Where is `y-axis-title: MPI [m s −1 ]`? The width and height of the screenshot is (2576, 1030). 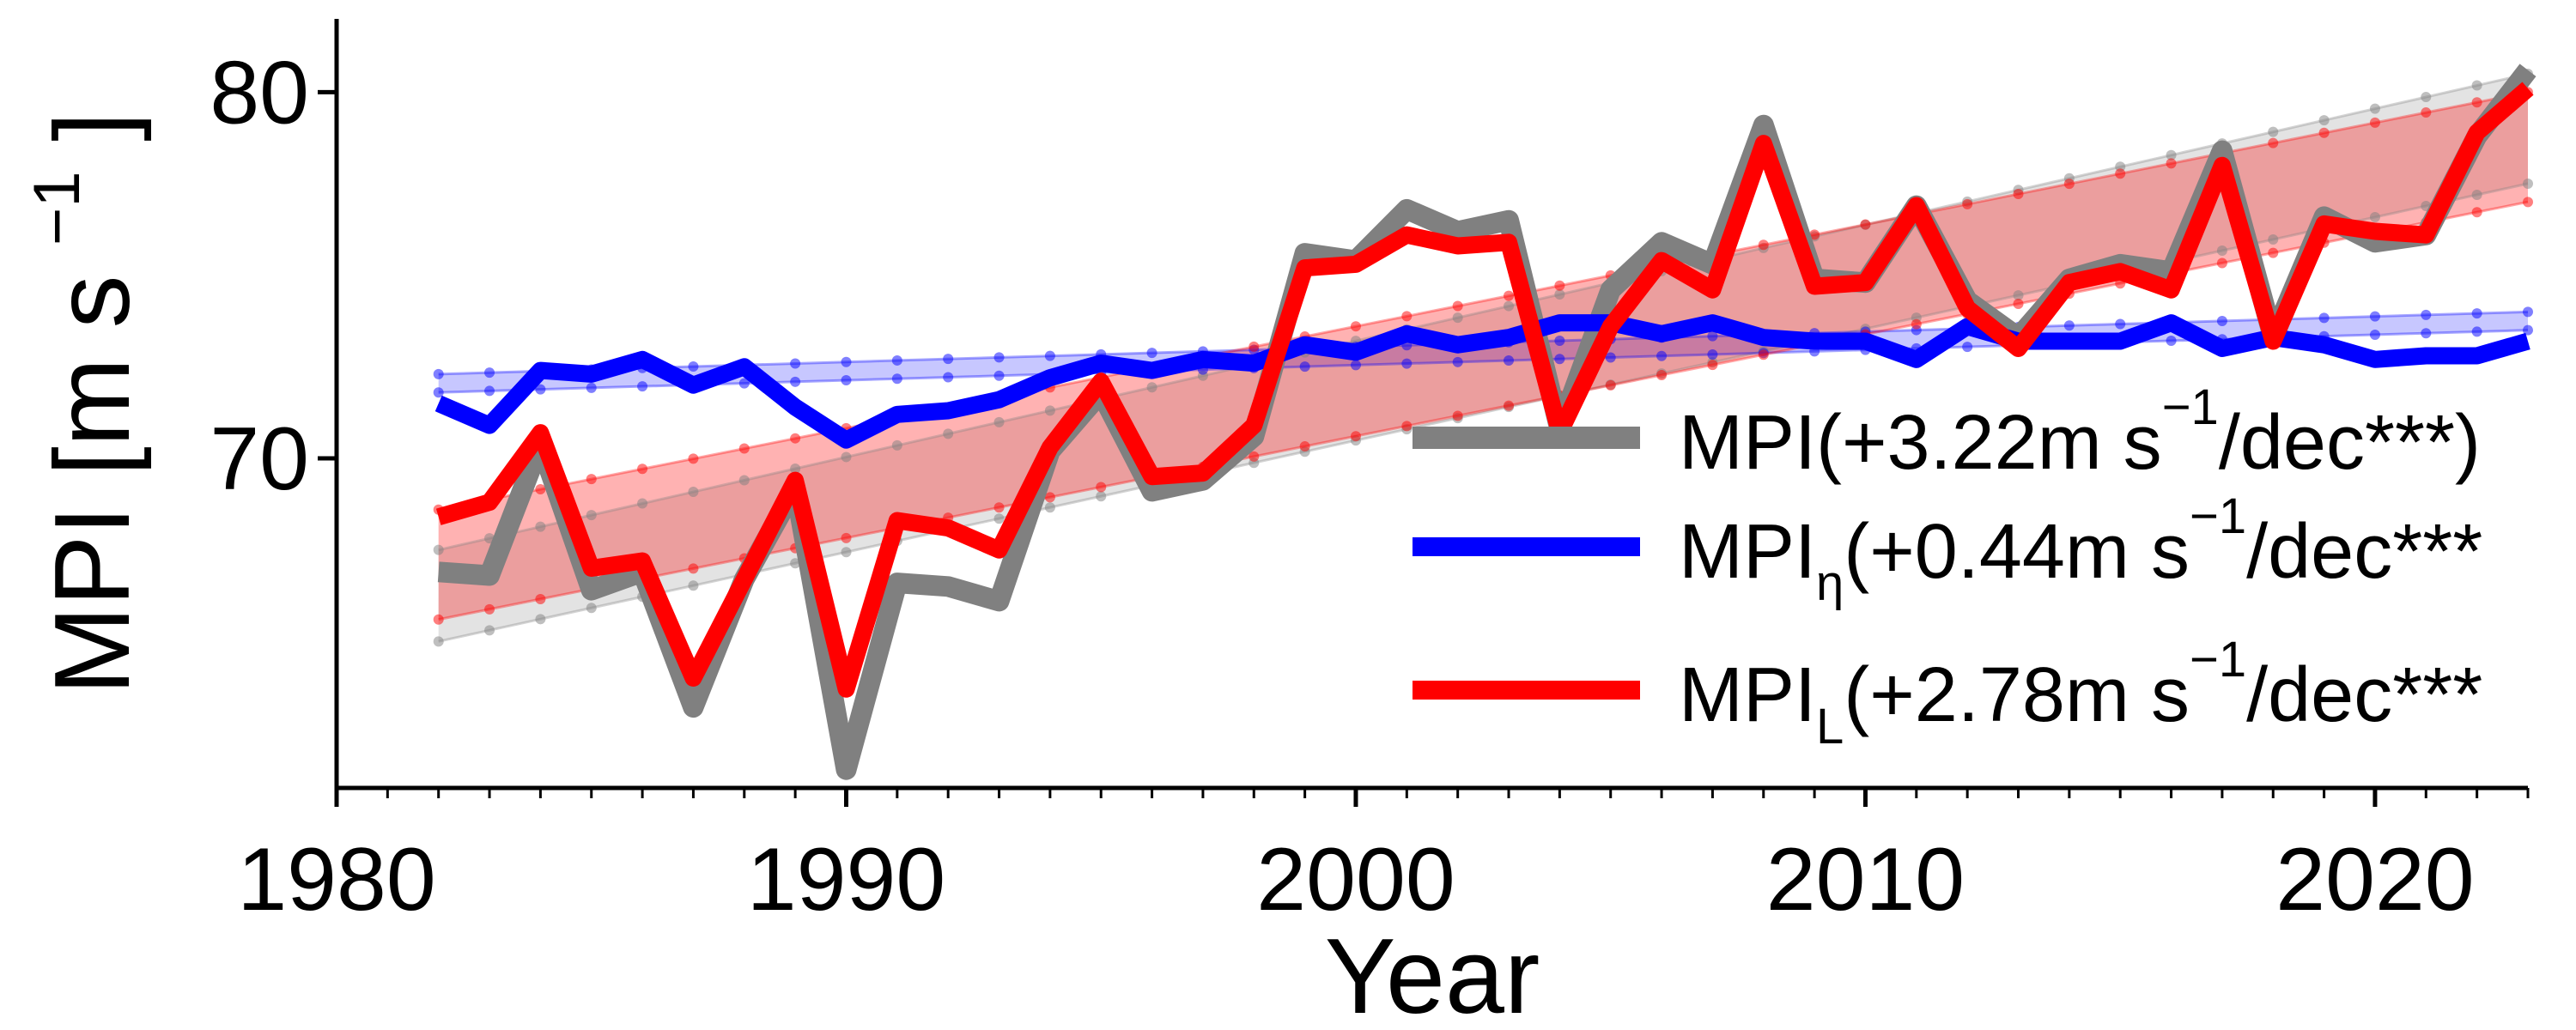 y-axis-title: MPI [m s −1 ] is located at coordinates (76, 403).